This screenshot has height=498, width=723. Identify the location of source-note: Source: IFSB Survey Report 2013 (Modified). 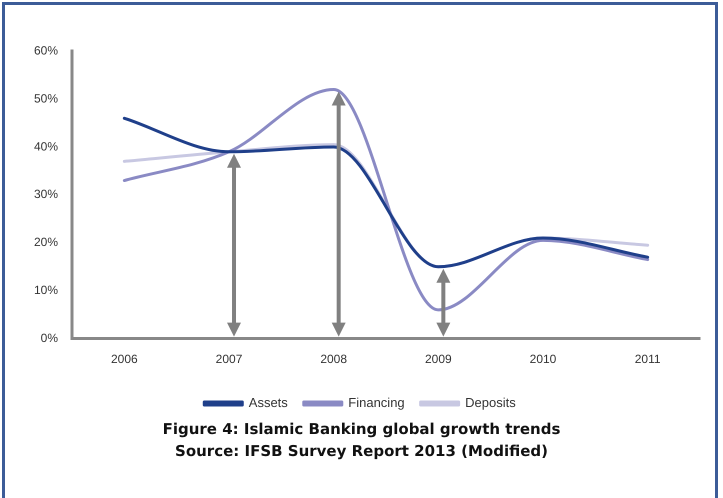
(361, 451).